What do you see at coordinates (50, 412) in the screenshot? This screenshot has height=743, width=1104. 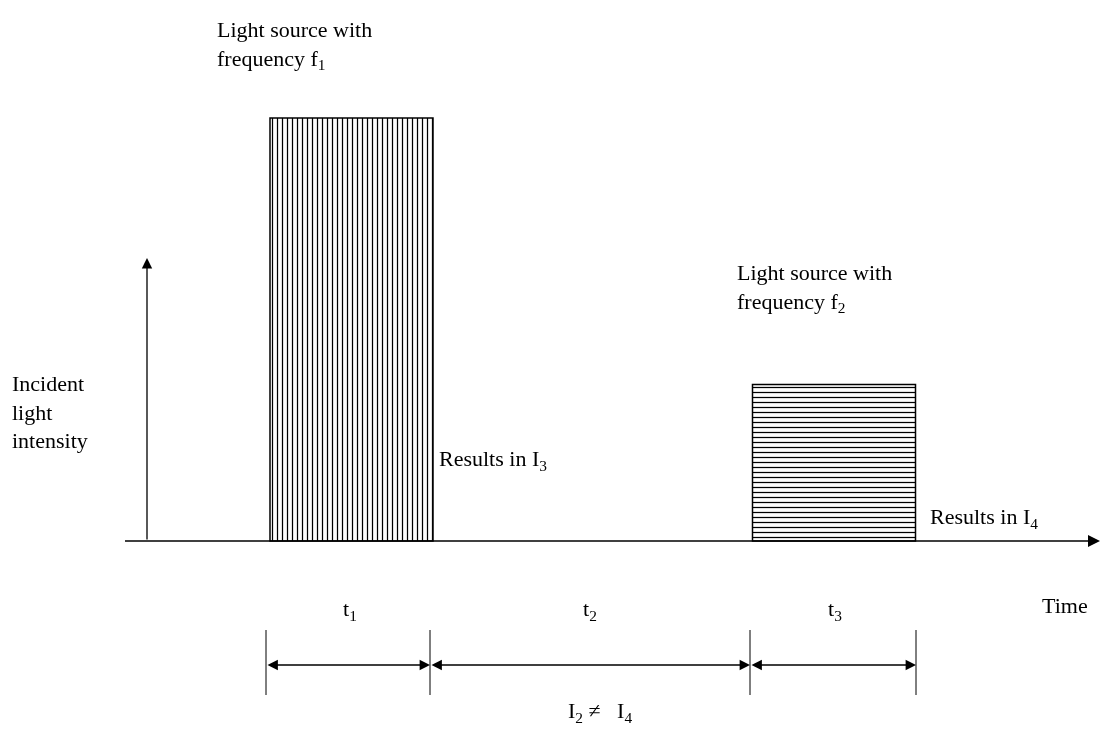 I see `y-axis-title: Incident light intensity` at bounding box center [50, 412].